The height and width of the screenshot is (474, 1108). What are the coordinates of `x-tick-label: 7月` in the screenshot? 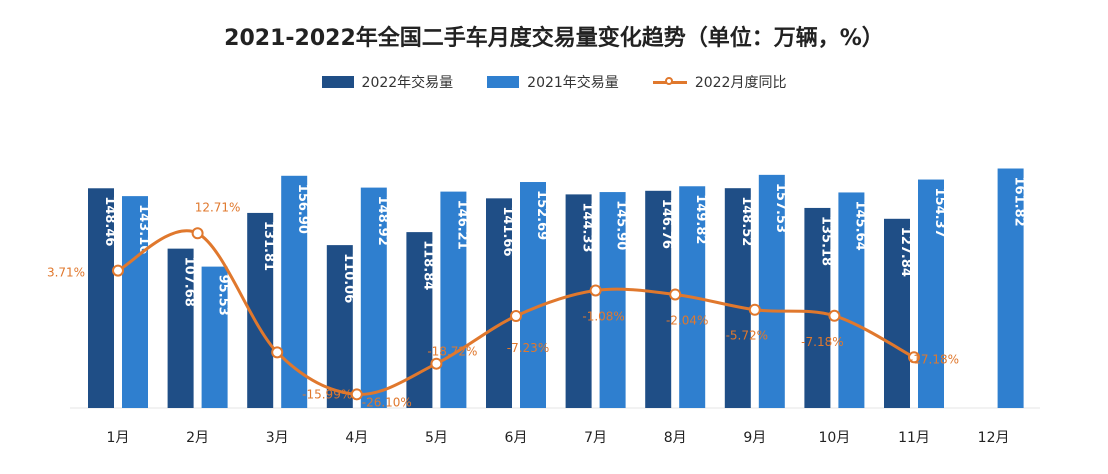 It's located at (595, 438).